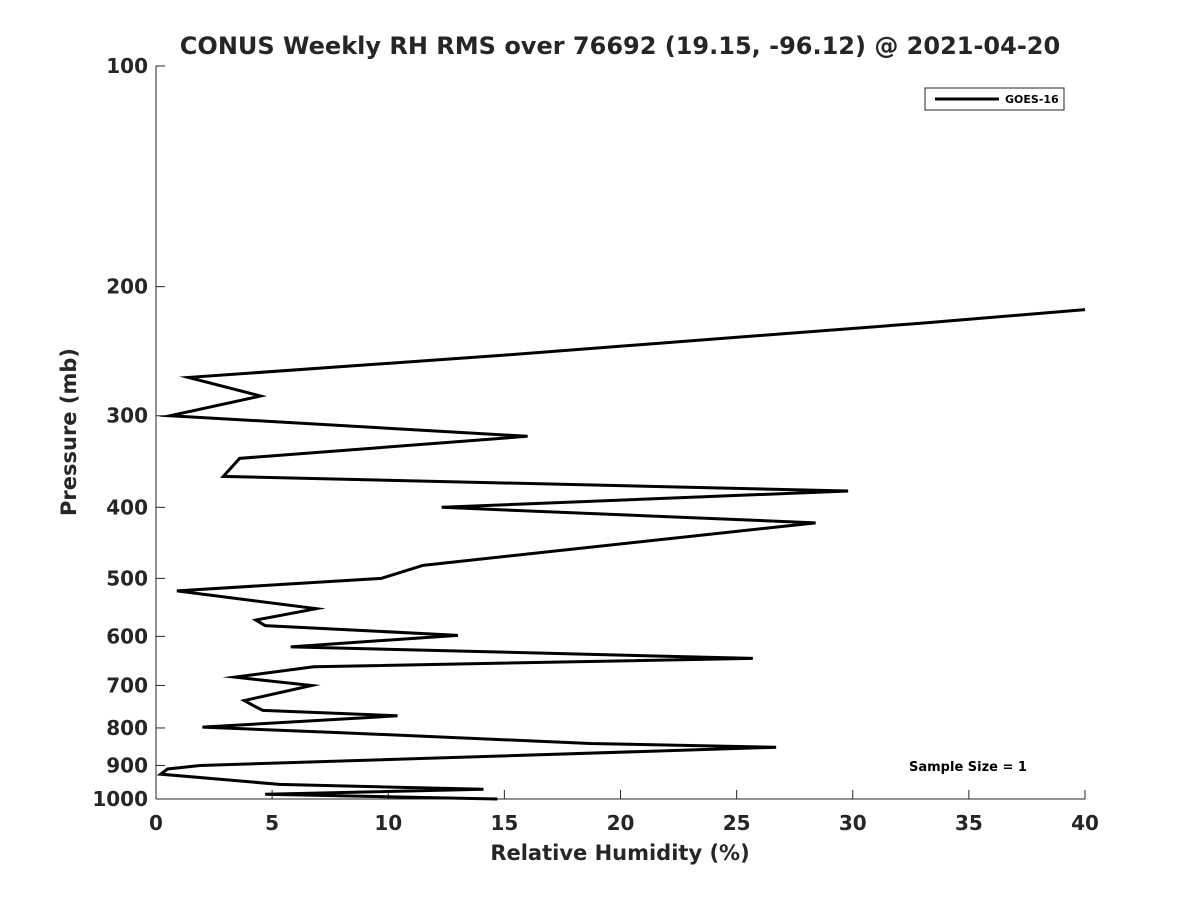 This screenshot has width=1200, height=900. Describe the element at coordinates (127, 728) in the screenshot. I see `y-tick-label: 800` at that location.